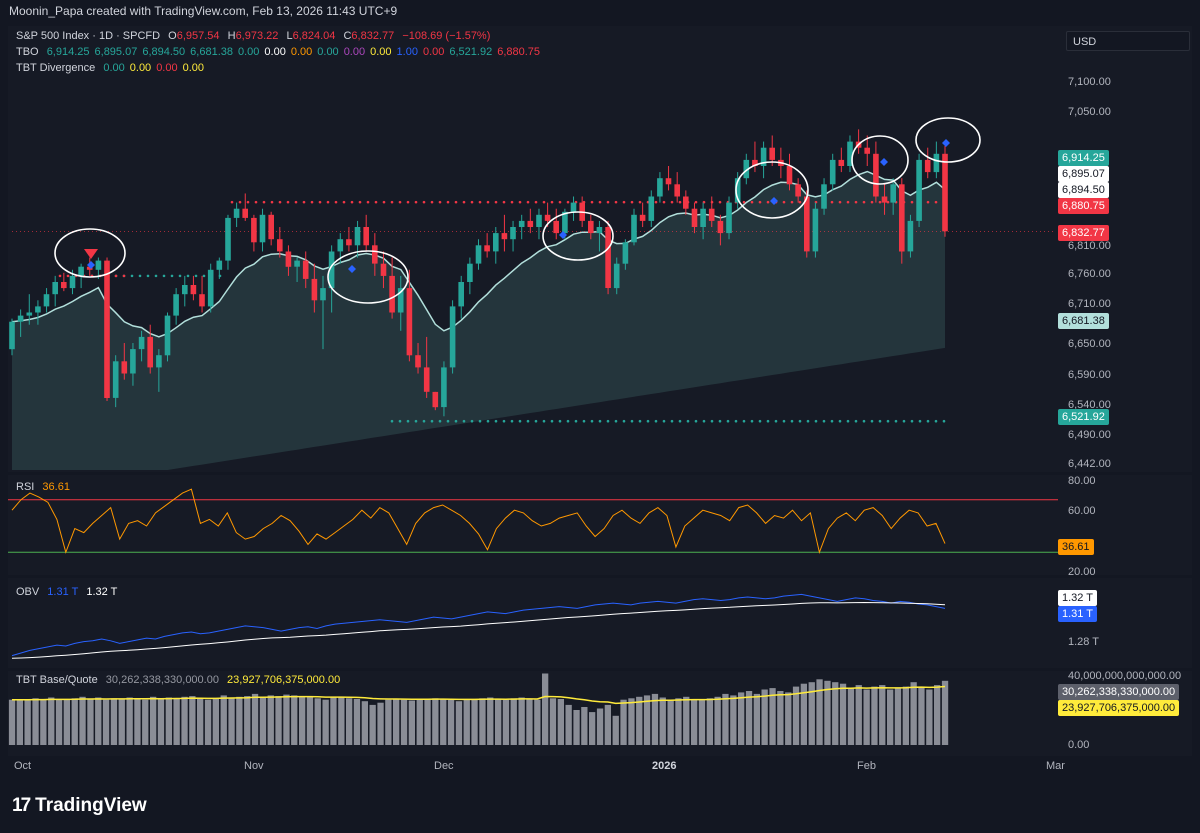 This screenshot has width=1200, height=833. I want to click on rsi-tick: 80.00, so click(1082, 481).